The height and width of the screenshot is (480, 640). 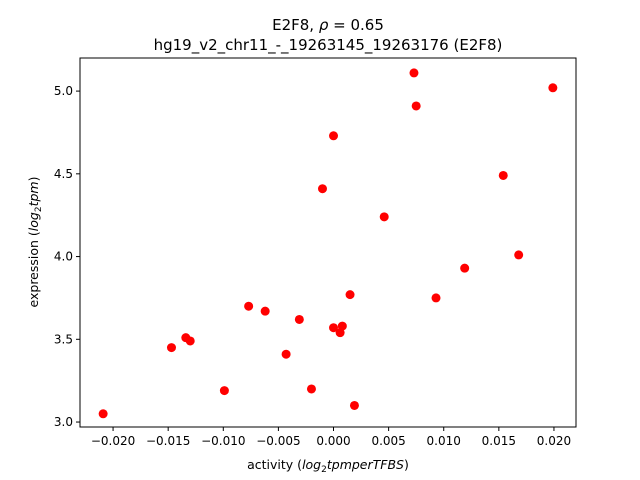 I want to click on y-tick-label: 3.5, so click(x=63, y=339).